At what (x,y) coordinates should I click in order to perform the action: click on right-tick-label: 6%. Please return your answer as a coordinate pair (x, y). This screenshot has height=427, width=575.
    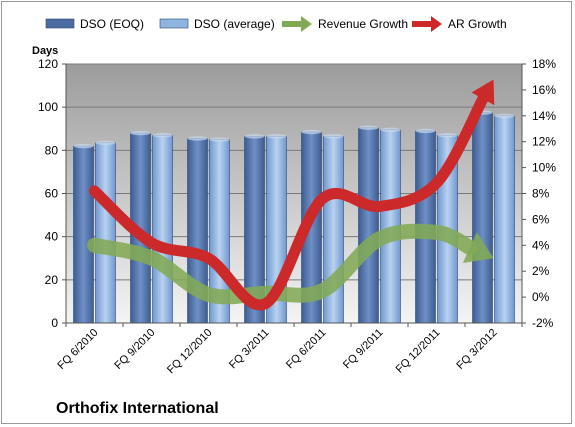
    Looking at the image, I should click on (541, 219).